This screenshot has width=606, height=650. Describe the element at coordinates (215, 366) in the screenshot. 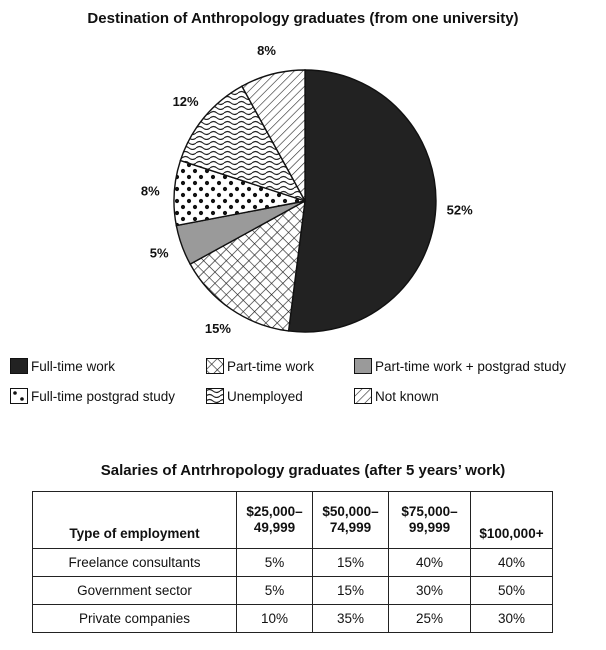

I see `legend-swatch-crosshatch` at that location.